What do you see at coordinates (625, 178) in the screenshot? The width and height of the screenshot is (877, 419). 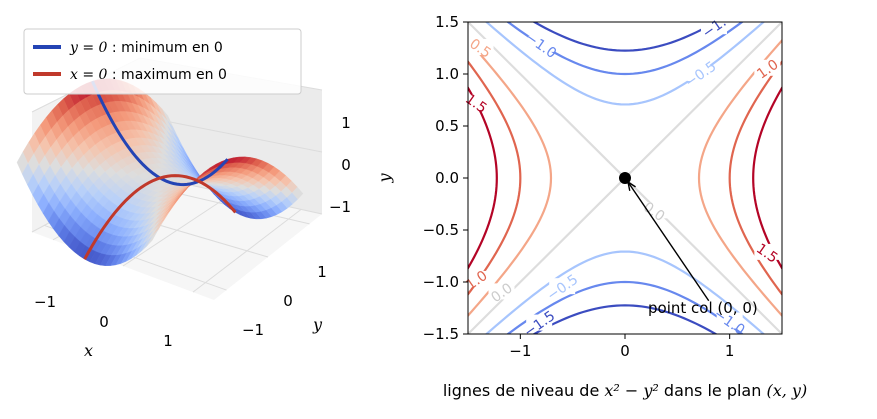 I see `saddle-point` at bounding box center [625, 178].